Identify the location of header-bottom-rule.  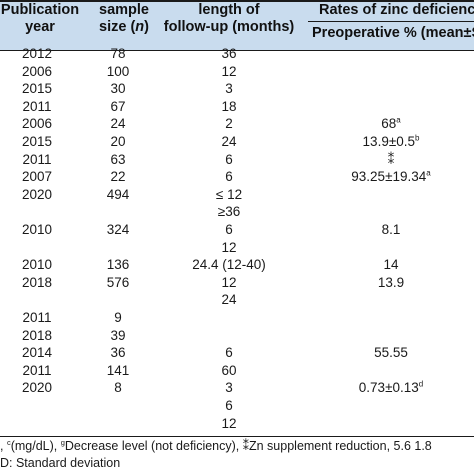
(237, 50).